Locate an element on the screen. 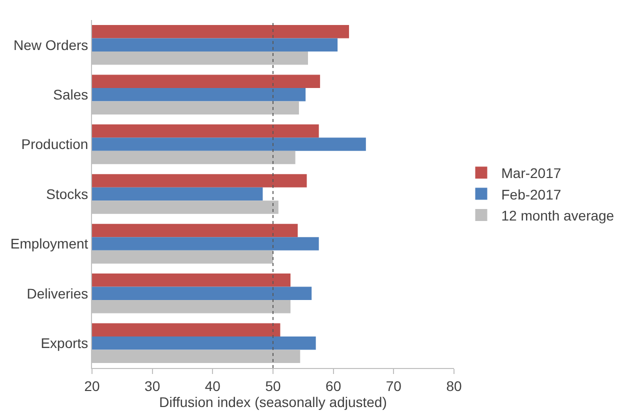 This screenshot has width=630, height=416. y-tick-label: Exports is located at coordinates (64, 343).